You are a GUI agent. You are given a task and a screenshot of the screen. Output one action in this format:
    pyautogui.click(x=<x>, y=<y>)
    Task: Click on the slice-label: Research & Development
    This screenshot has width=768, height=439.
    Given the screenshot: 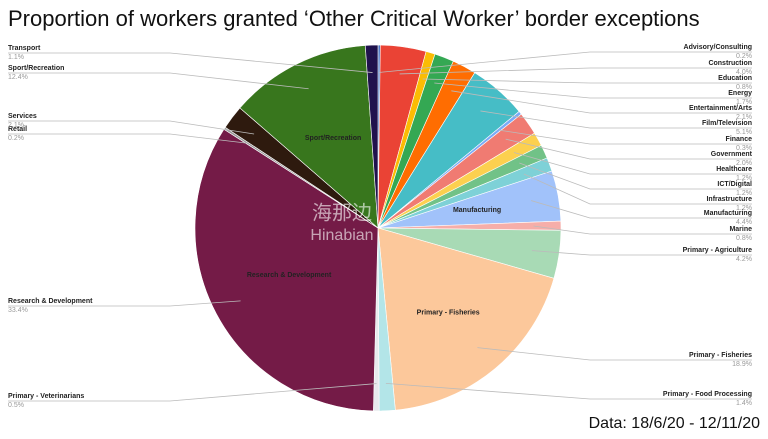 What is the action you would take?
    pyautogui.click(x=289, y=275)
    